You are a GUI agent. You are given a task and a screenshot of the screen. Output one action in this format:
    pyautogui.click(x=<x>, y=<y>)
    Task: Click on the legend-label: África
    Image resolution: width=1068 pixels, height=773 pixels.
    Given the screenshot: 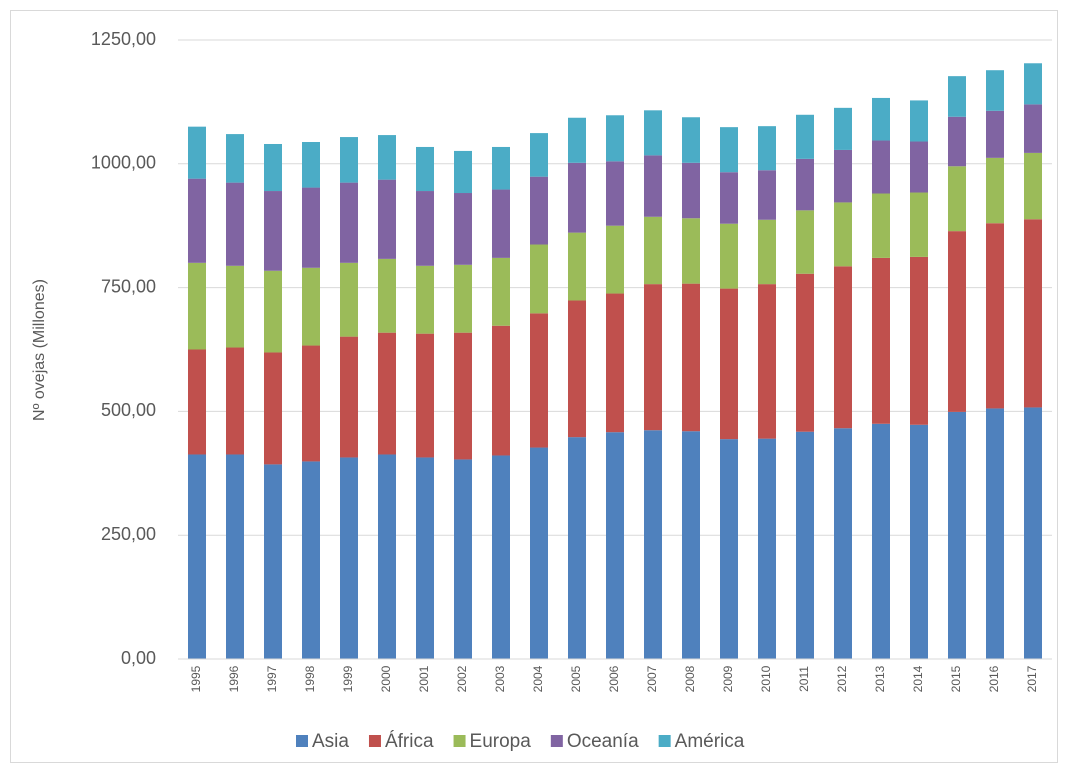 What is the action you would take?
    pyautogui.click(x=409, y=741)
    